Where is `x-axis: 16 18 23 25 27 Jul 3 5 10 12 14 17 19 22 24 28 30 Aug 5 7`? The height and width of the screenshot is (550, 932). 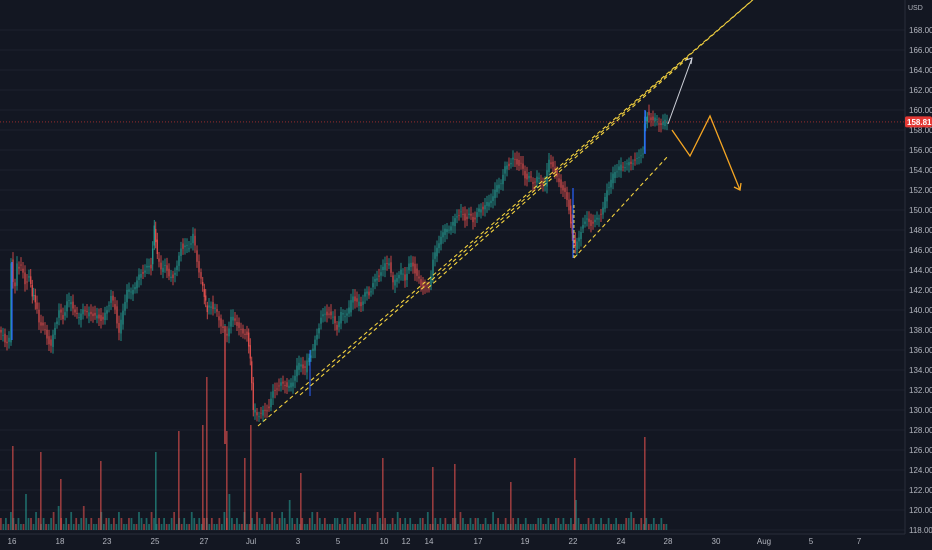
x-axis: 16 18 23 25 27 Jul 3 5 10 12 14 17 19 22 24 28 30 Aug 5 7 is located at coordinates (435, 541).